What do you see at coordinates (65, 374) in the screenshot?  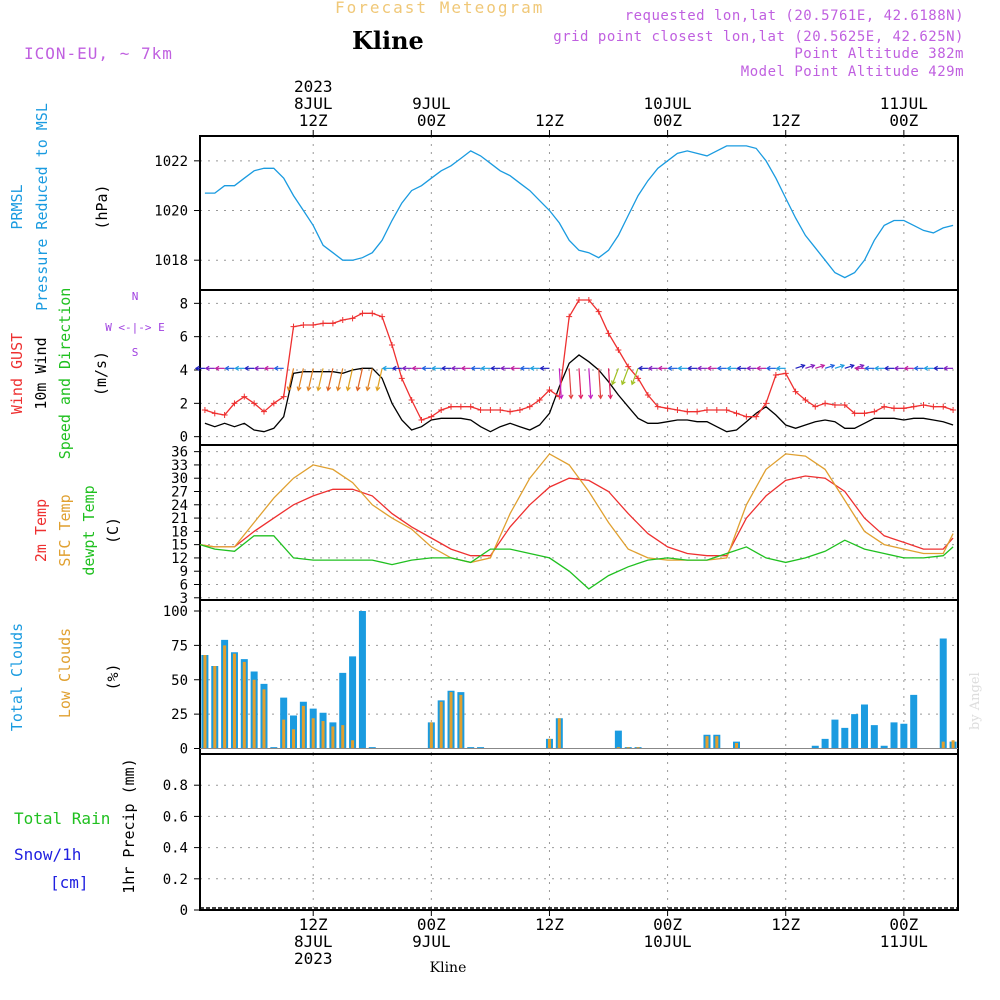 I see `wind-dir-ylabel: Speed and Direction` at bounding box center [65, 374].